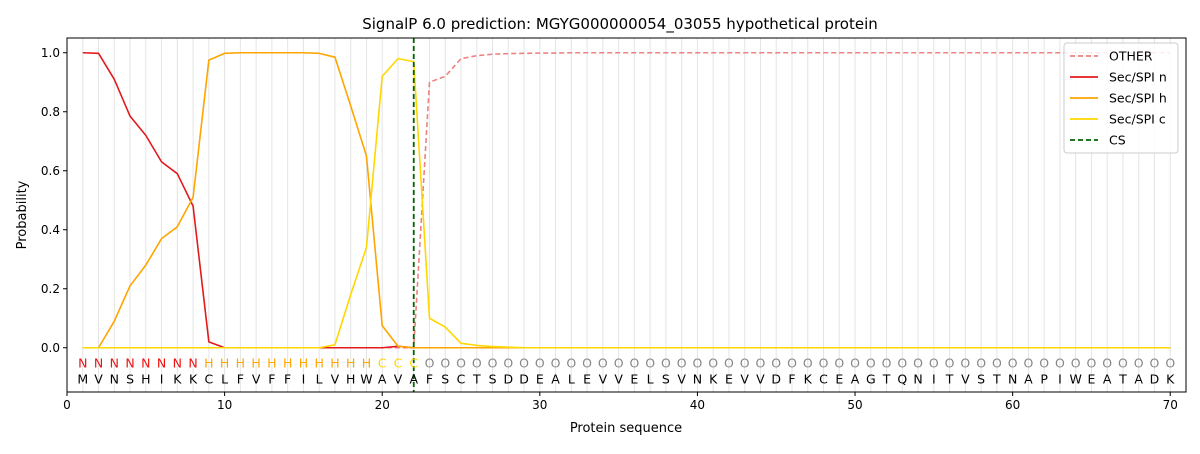  I want to click on y-tick-label: 0.6, so click(50, 171).